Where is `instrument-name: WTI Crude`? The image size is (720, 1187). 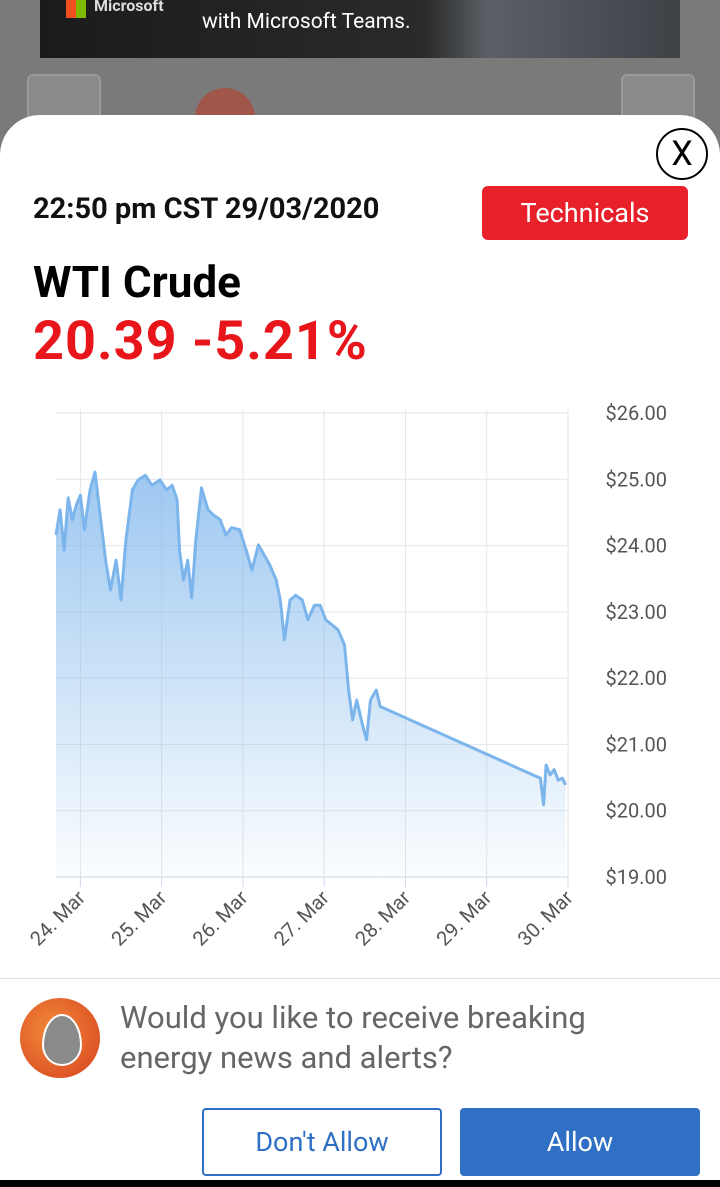 instrument-name: WTI Crude is located at coordinates (137, 282).